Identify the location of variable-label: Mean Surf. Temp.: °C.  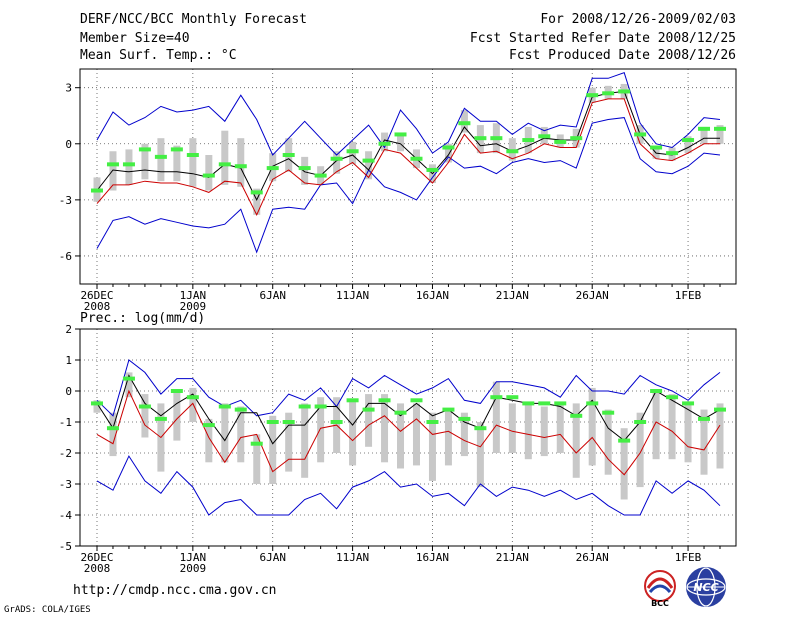
(158, 55).